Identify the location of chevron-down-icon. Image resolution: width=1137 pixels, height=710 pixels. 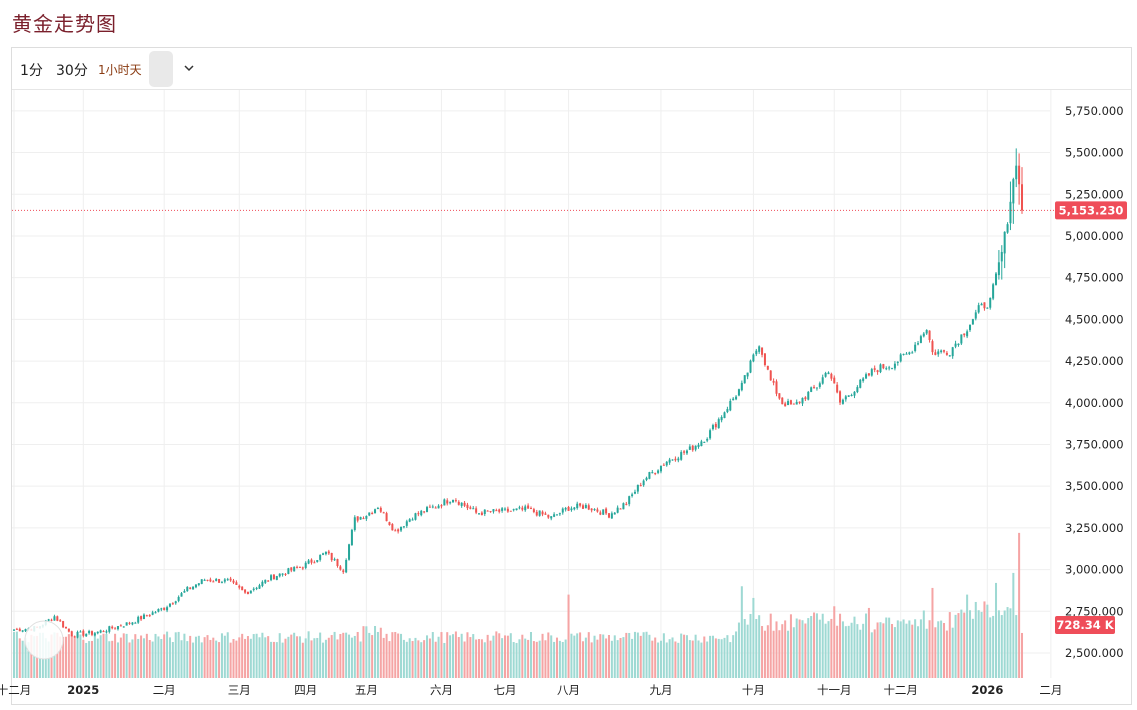
(189, 68).